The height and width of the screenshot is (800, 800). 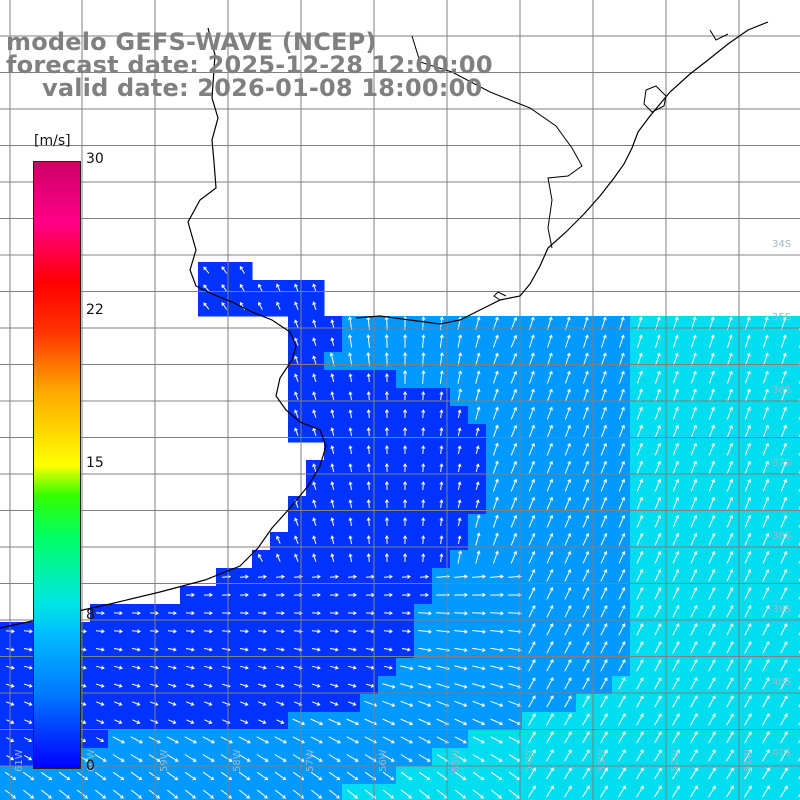 What do you see at coordinates (497, 168) in the screenshot?
I see `country-border` at bounding box center [497, 168].